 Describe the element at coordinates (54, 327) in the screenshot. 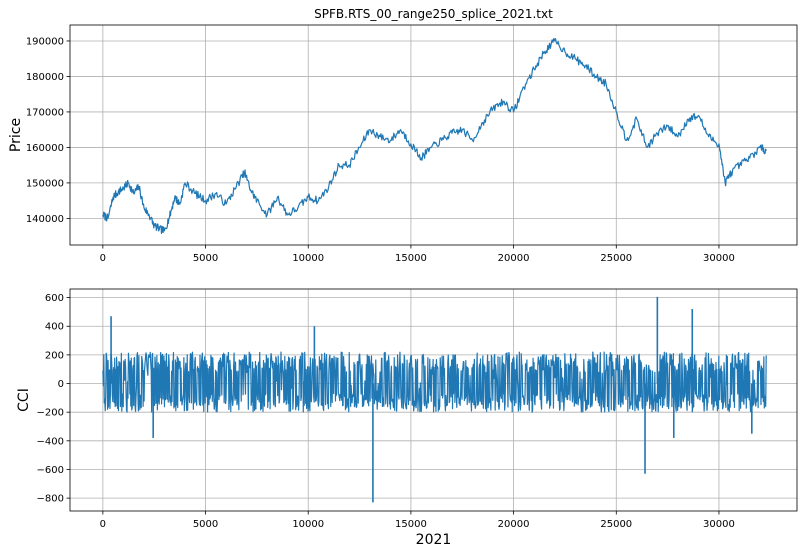

I see `y-tick-label: 400` at that location.